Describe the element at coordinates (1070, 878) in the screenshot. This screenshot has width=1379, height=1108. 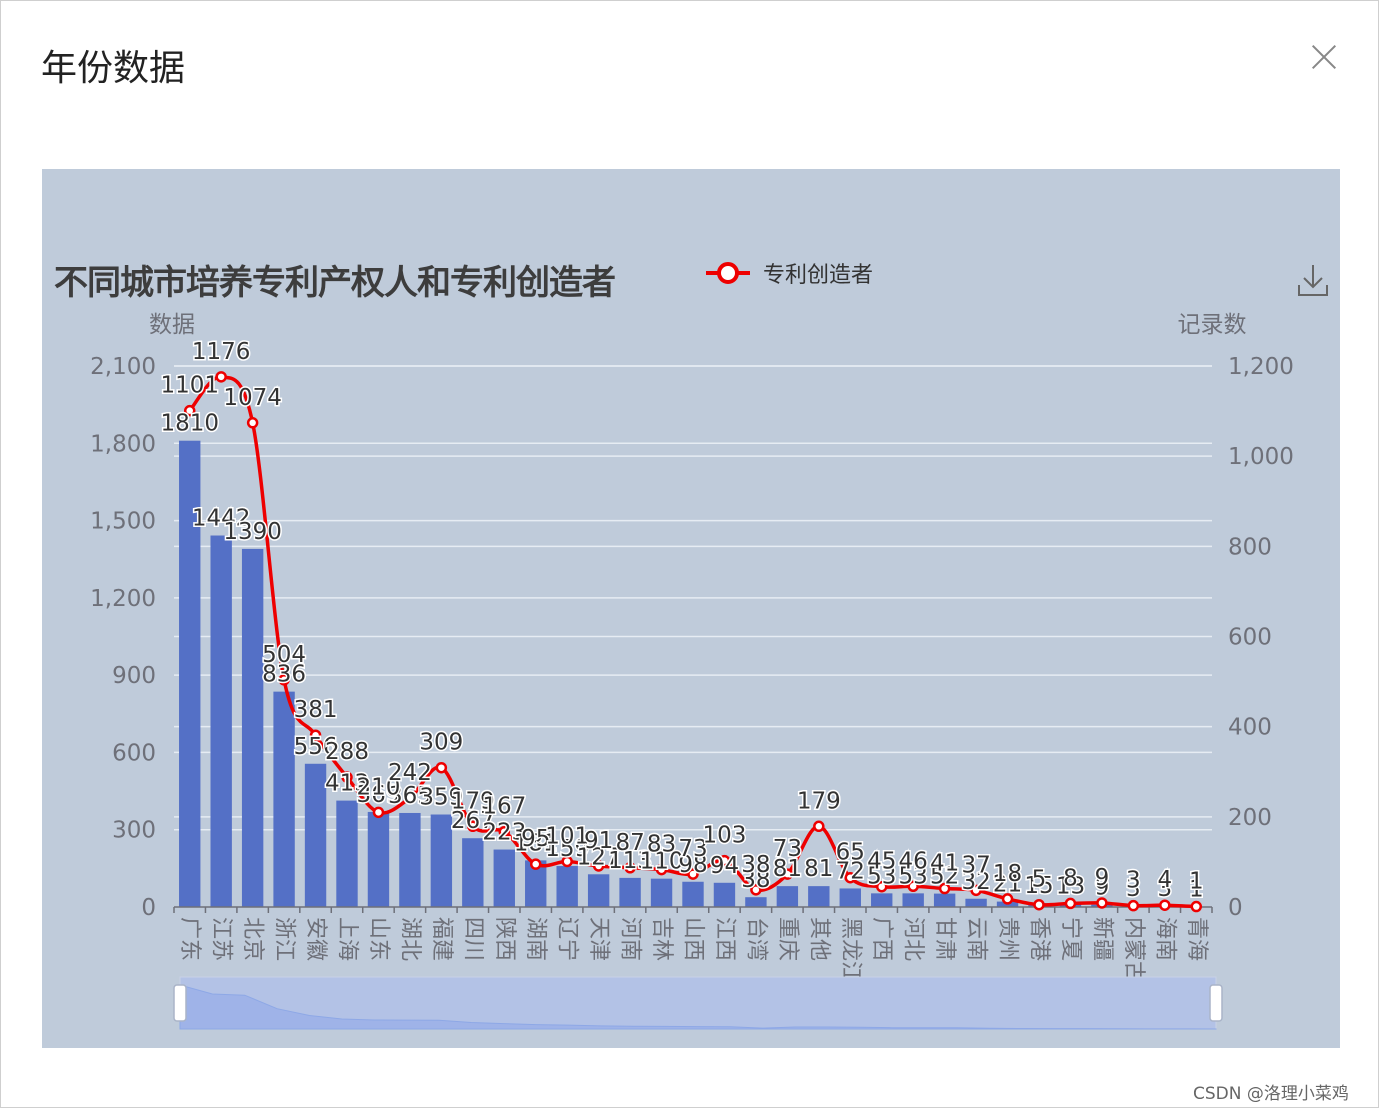
I see `line-value-label: 8` at that location.